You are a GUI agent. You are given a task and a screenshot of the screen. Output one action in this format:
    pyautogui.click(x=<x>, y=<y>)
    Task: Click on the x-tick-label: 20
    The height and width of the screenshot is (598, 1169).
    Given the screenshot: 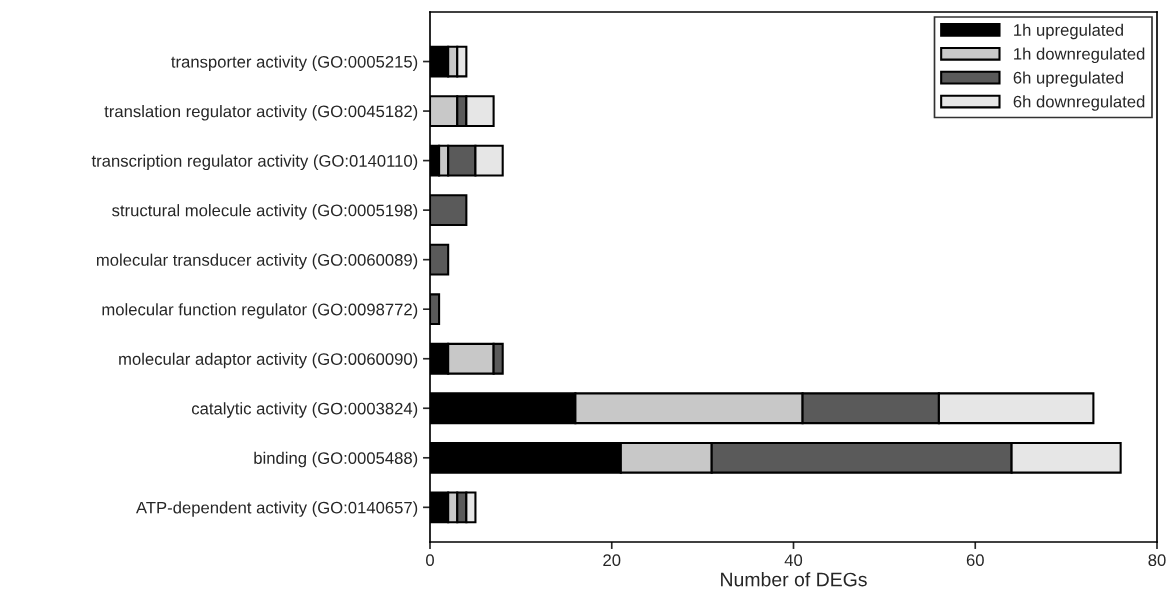 What is the action you would take?
    pyautogui.click(x=612, y=560)
    